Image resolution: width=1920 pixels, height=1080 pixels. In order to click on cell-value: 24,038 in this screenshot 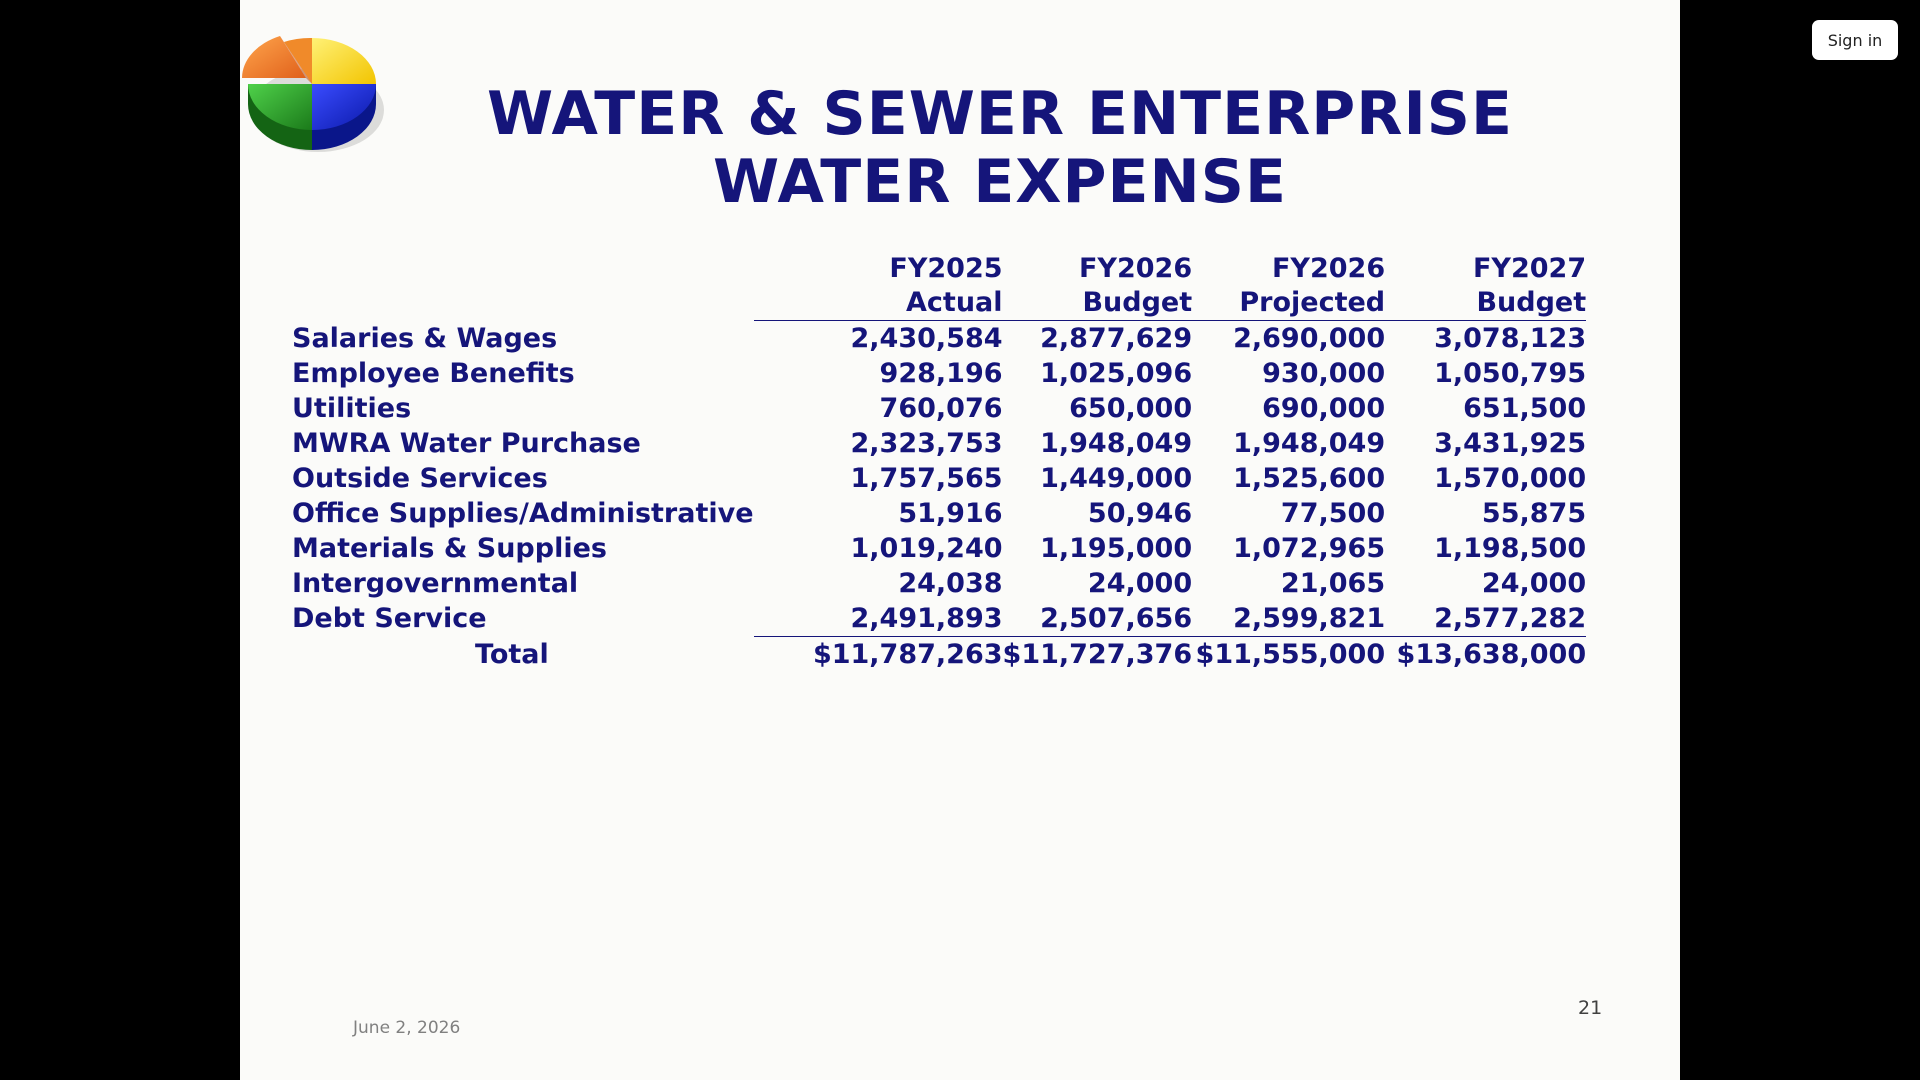, I will do `click(950, 583)`.